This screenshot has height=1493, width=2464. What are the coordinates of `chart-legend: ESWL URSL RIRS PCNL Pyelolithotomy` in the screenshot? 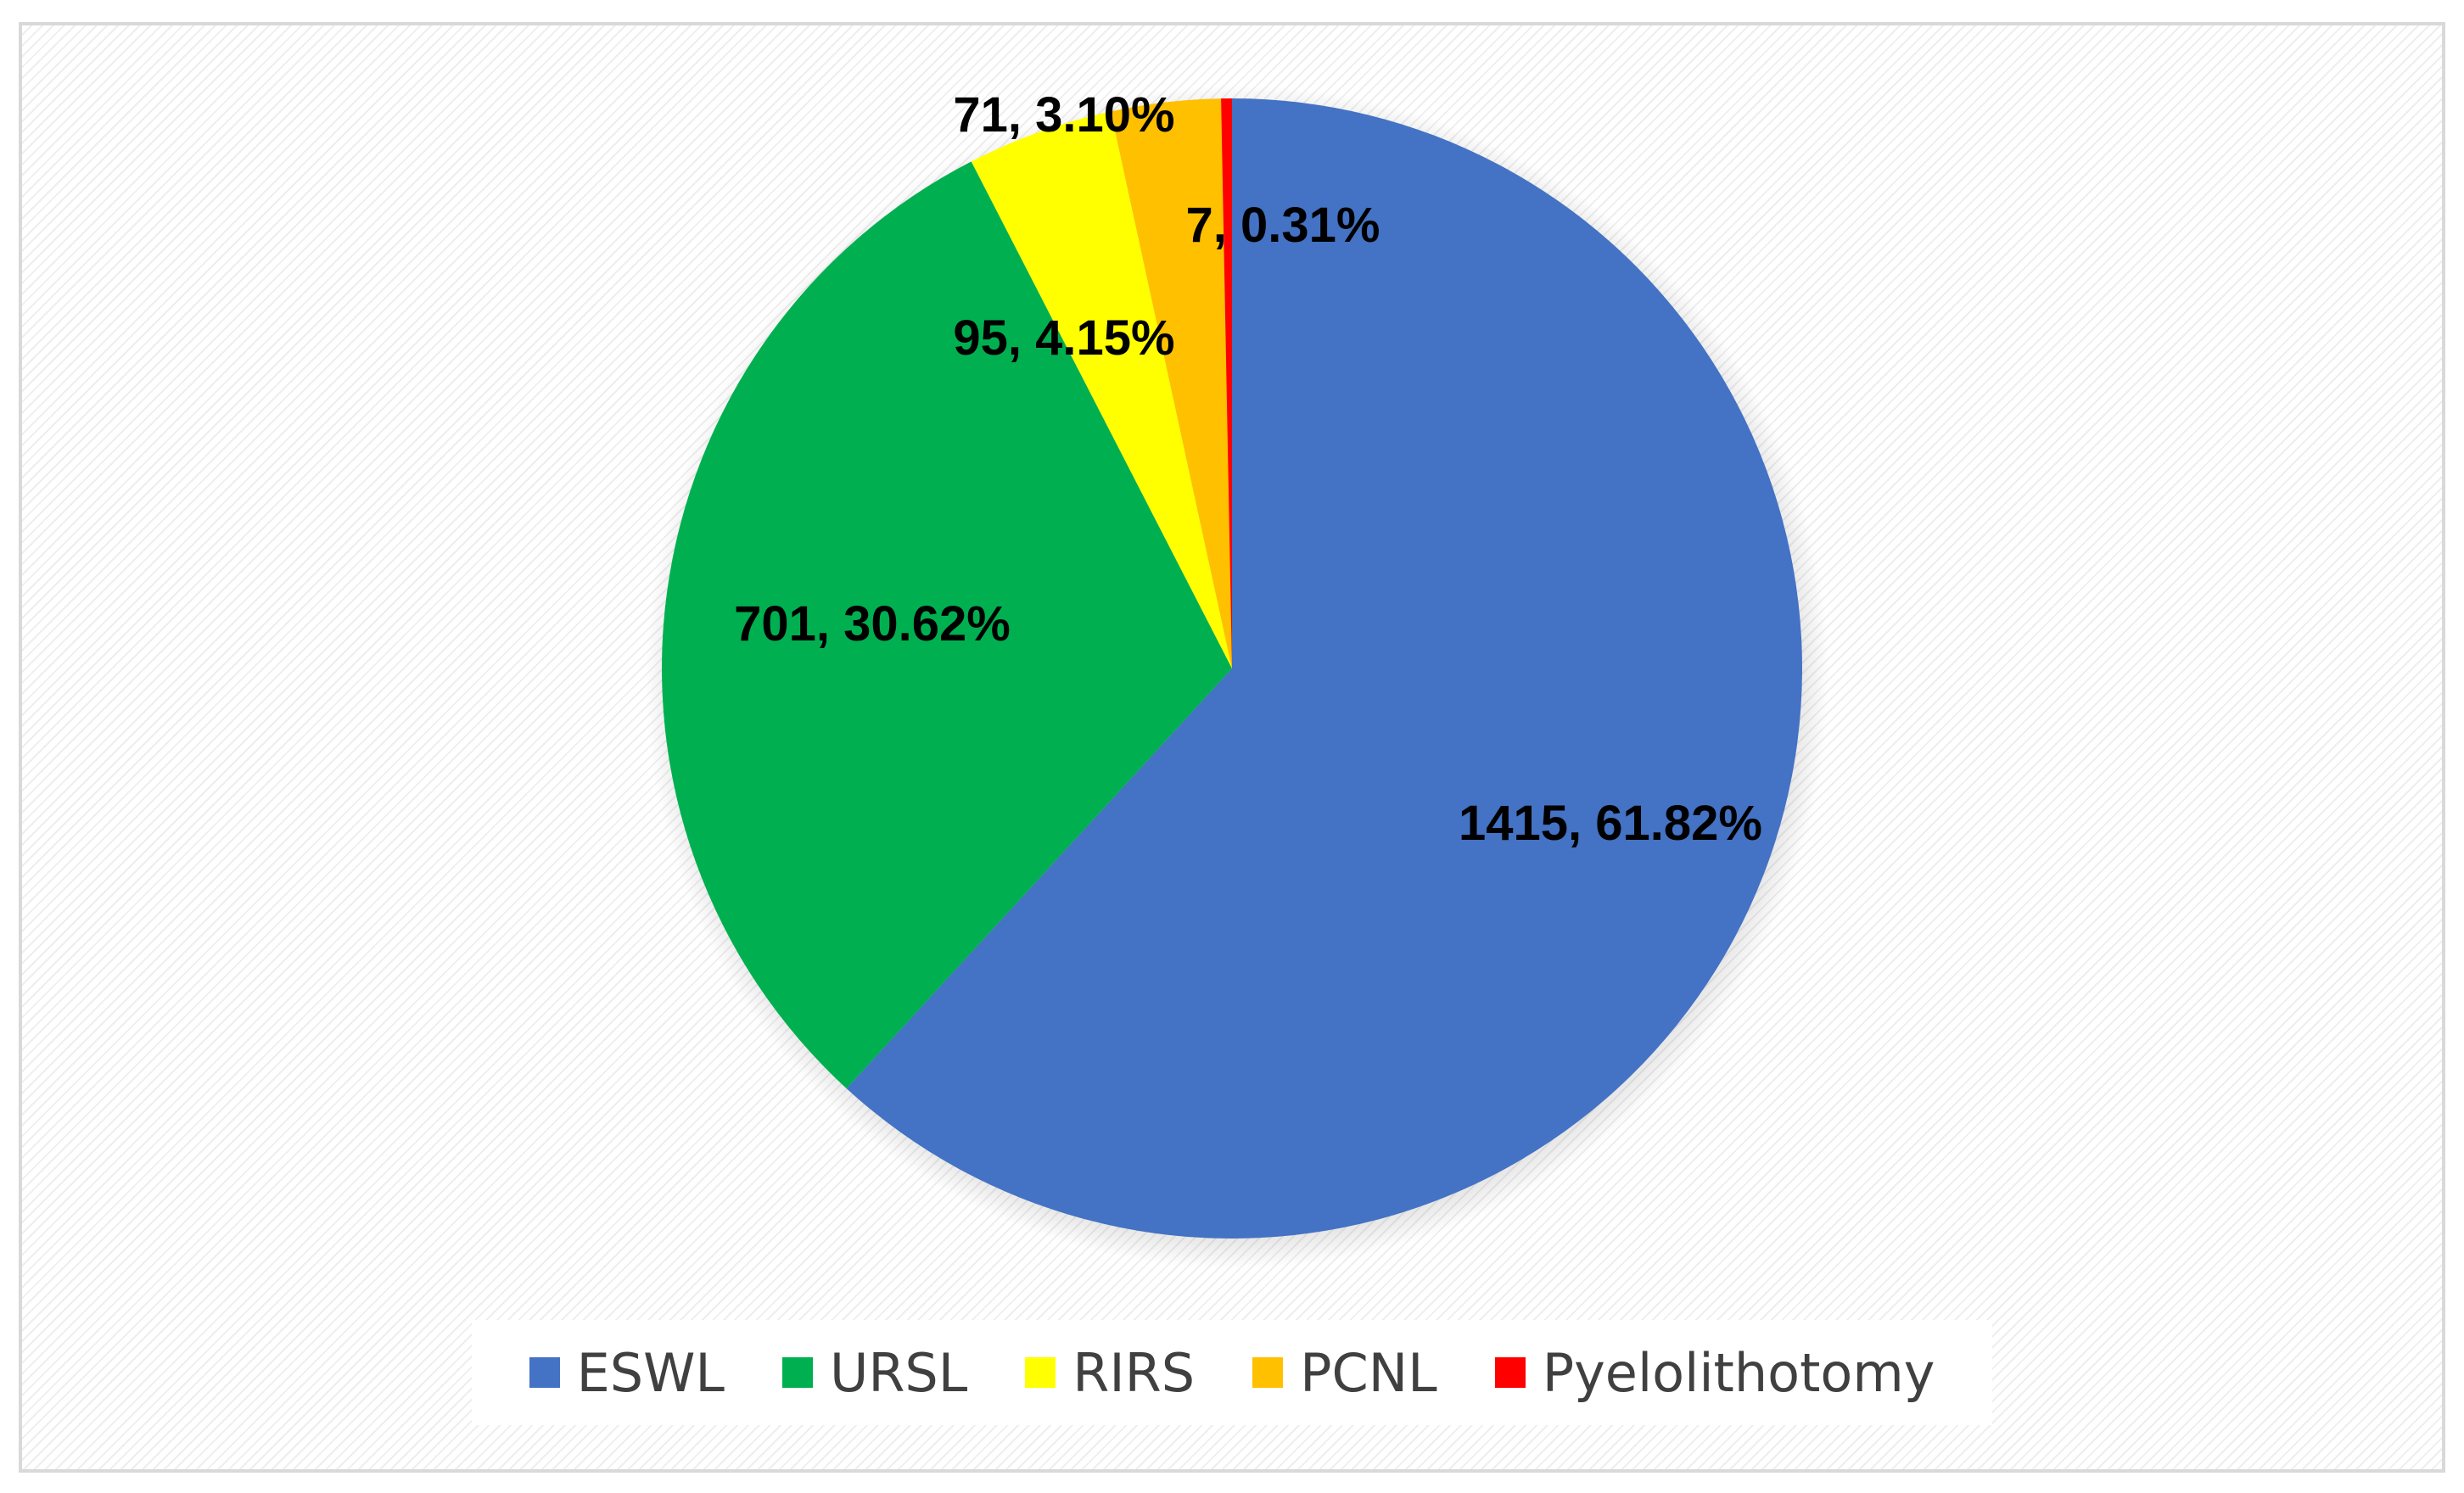 It's located at (1232, 1372).